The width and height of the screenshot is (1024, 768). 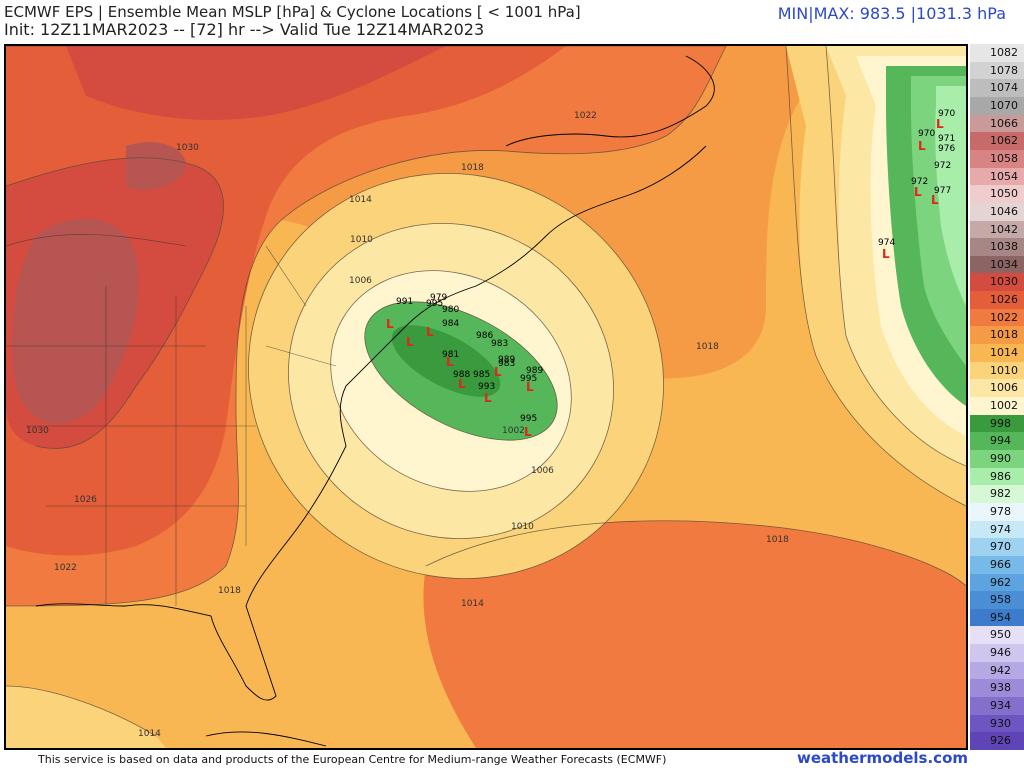 What do you see at coordinates (506, 364) in the screenshot?
I see `cyclone-value: 983` at bounding box center [506, 364].